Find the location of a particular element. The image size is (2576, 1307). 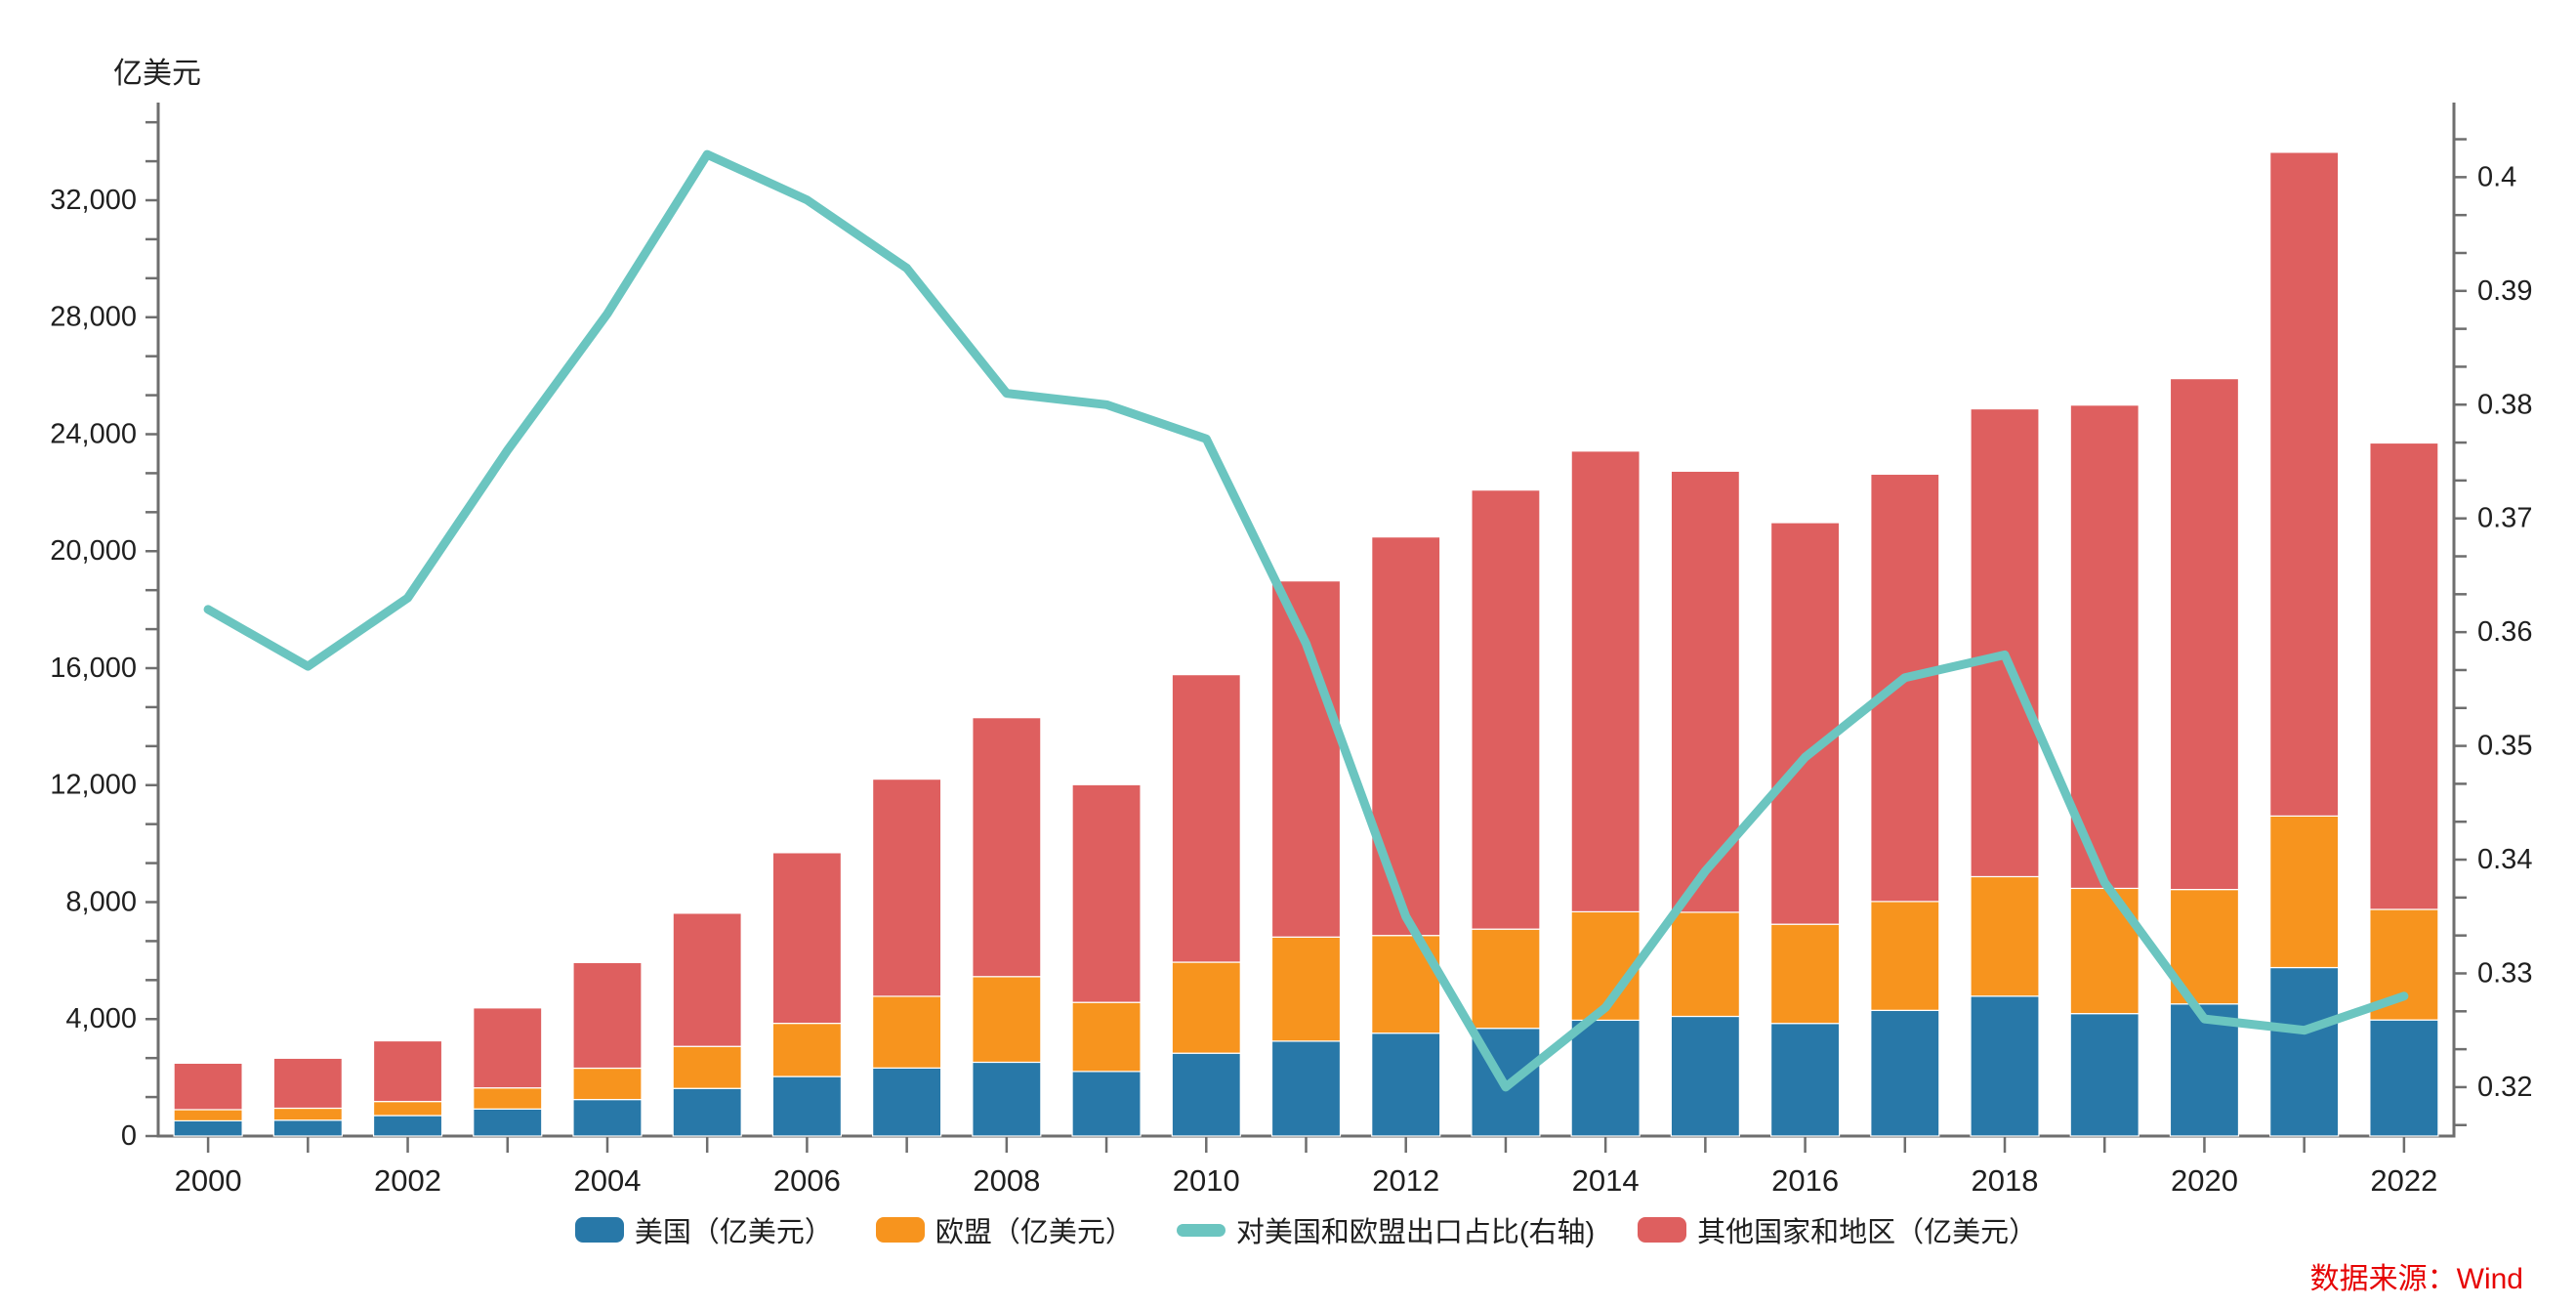

bar-segment-2004-other is located at coordinates (607, 1016).